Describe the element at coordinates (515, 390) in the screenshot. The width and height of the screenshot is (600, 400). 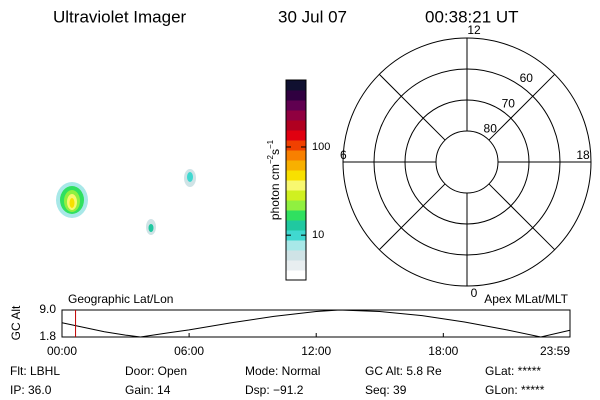
I see `info-field: GLon: *****` at that location.